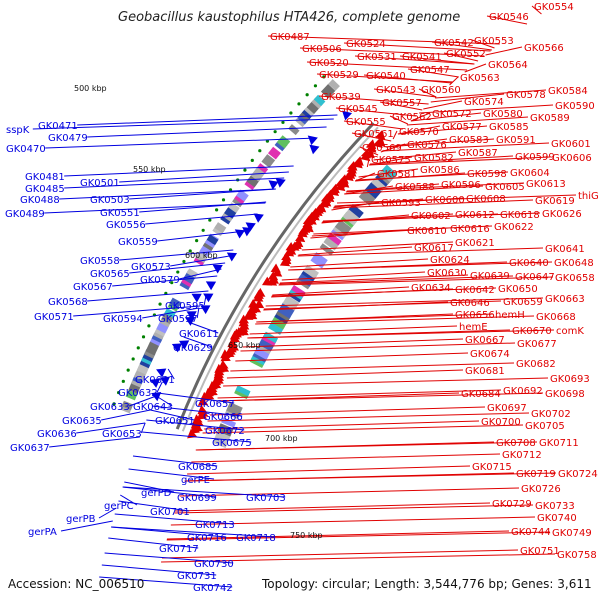 This screenshot has height=600, width=600. Describe the element at coordinates (454, 43) in the screenshot. I see `forward-gene-label: GK0542` at that location.